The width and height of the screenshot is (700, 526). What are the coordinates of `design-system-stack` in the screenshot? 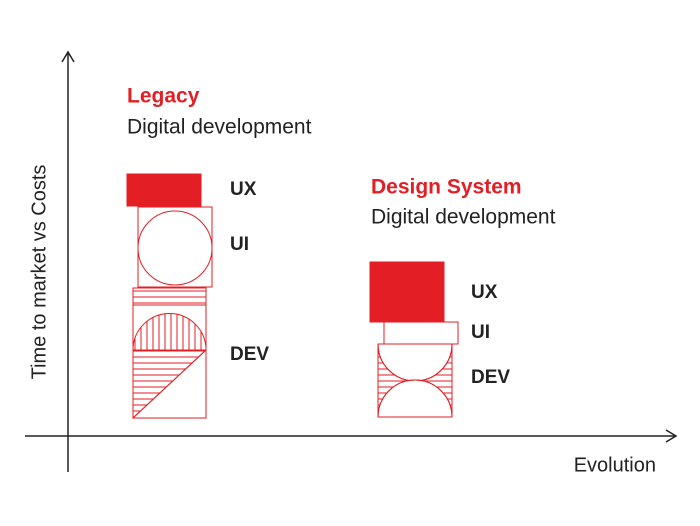 It's located at (414, 339).